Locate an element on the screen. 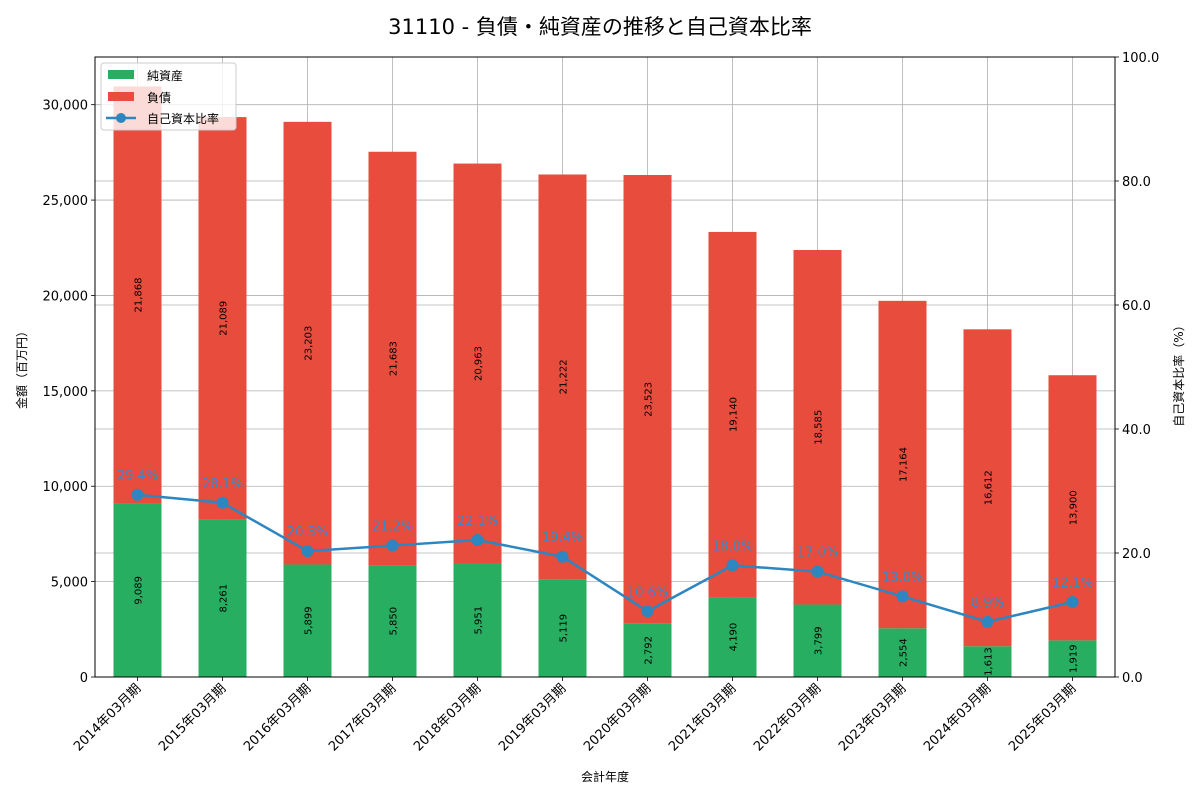 The image size is (1200, 800). x-tick-label: 2019年03月期 is located at coordinates (532, 717).